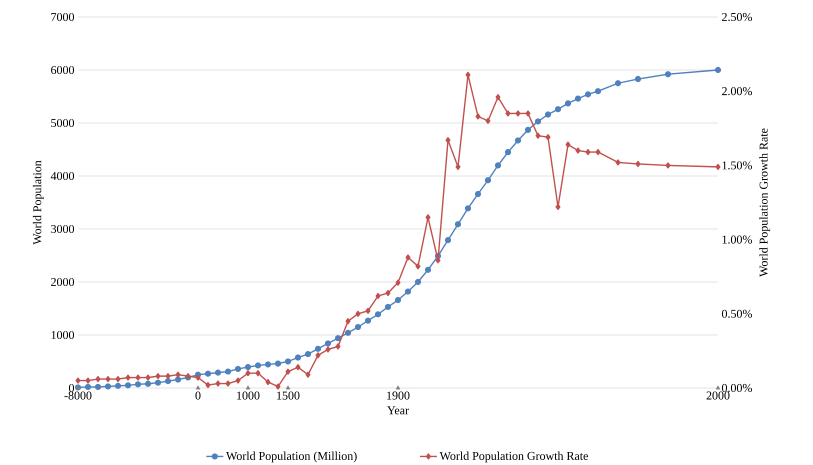 Image resolution: width=813 pixels, height=465 pixels. What do you see at coordinates (62, 176) in the screenshot?
I see `y-tick-label: 4000` at bounding box center [62, 176].